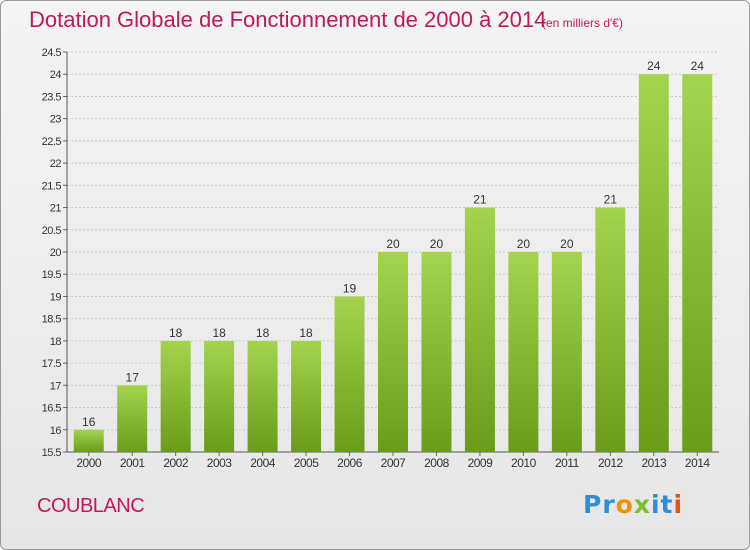  Describe the element at coordinates (523, 352) in the screenshot. I see `bar-2010` at that location.